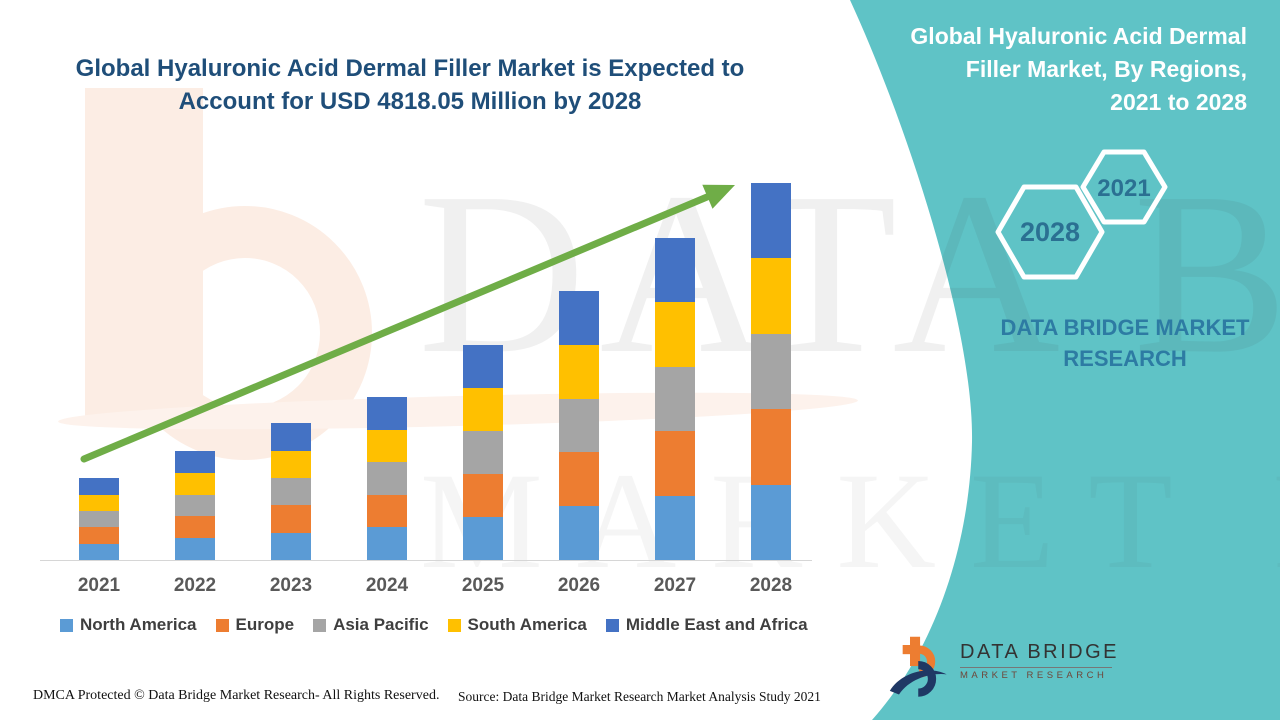 This screenshot has height=720, width=1280. I want to click on logo-sub-text: MARKET RESEARCH, so click(1034, 675).